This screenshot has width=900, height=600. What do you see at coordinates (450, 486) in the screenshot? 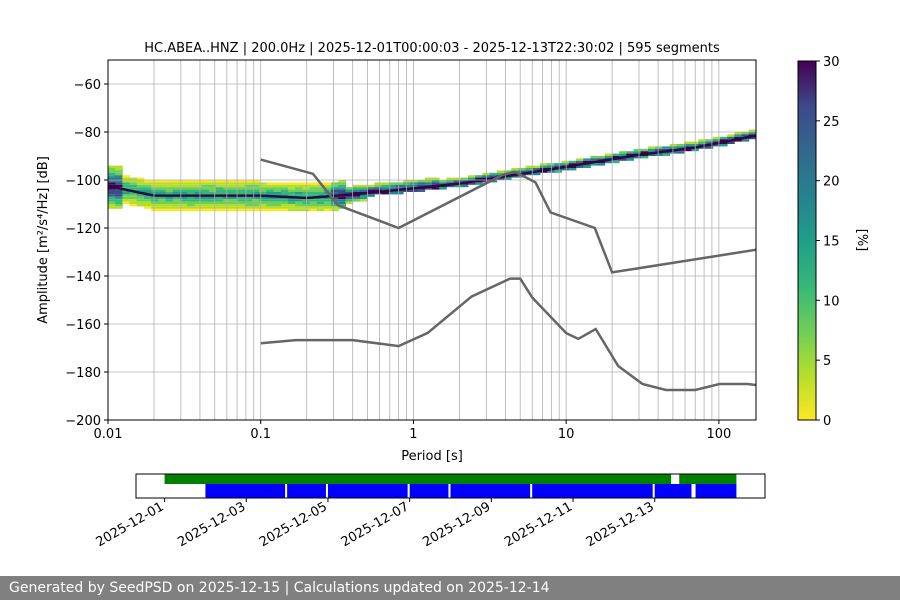
I see `availability-frame` at bounding box center [450, 486].